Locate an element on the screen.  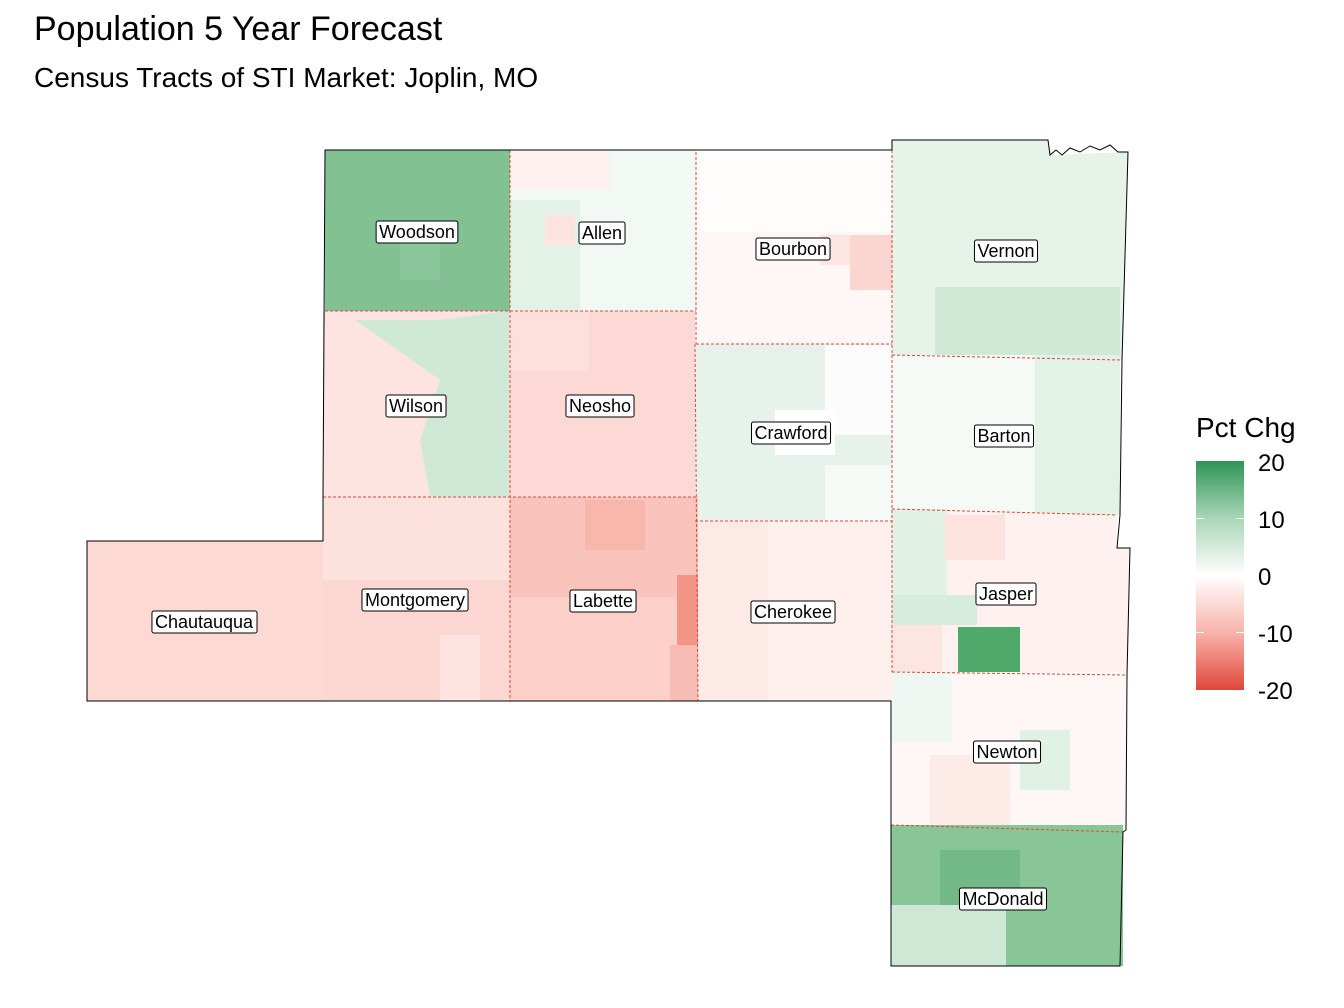
map-title: Population 5 Year Forecast is located at coordinates (238, 29).